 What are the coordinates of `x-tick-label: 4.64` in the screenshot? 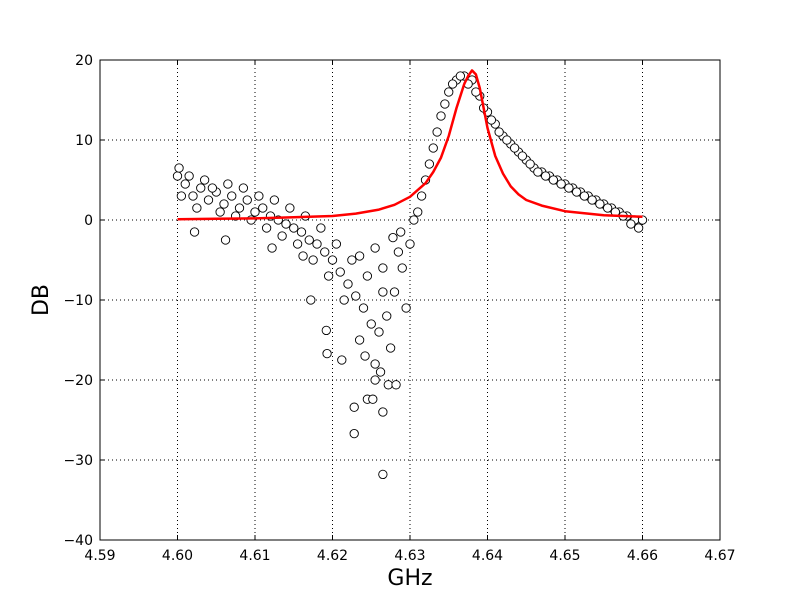 It's located at (487, 556).